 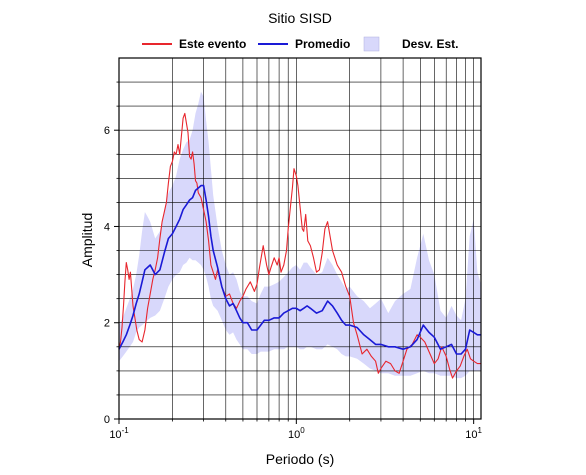 What do you see at coordinates (107, 131) in the screenshot?
I see `y-tick-label: 6` at bounding box center [107, 131].